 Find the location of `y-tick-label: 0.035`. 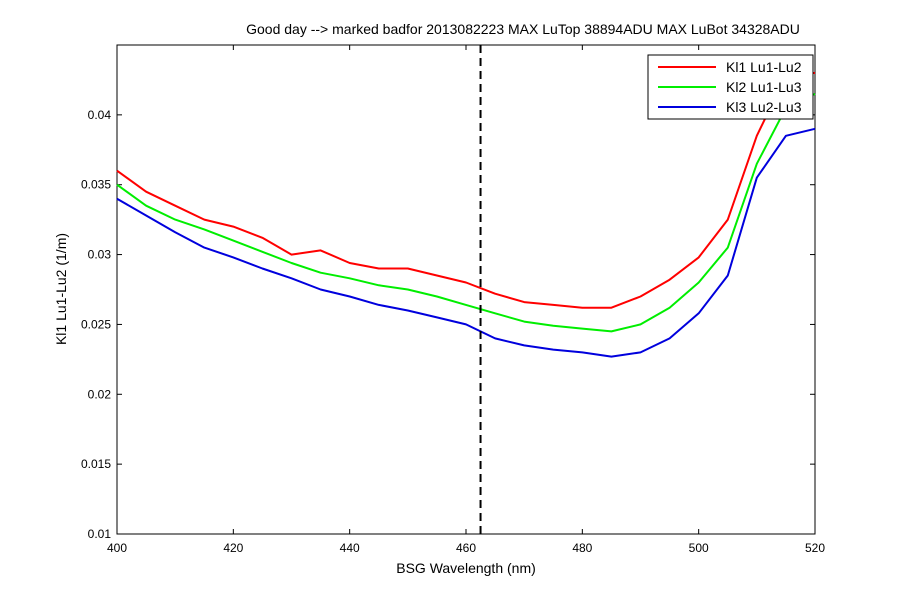

y-tick-label: 0.035 is located at coordinates (96, 185).